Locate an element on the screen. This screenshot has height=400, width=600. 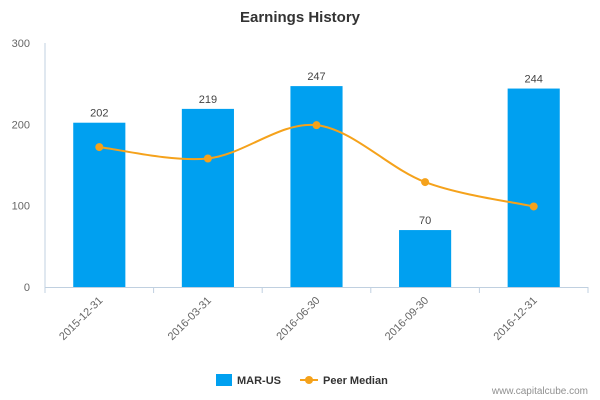
chart-credit: www.capitalcube.com is located at coordinates (539, 391).